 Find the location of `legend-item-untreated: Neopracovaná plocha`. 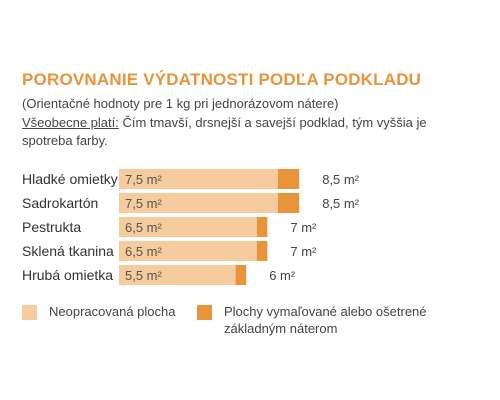

legend-item-untreated: Neopracovaná plocha is located at coordinates (98, 311).